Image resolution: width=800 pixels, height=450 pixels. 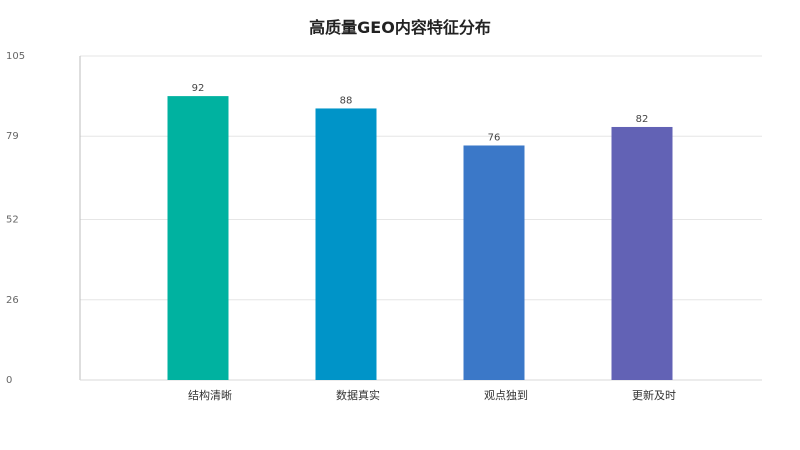 I want to click on y-tick-label: 79, so click(x=12, y=136).